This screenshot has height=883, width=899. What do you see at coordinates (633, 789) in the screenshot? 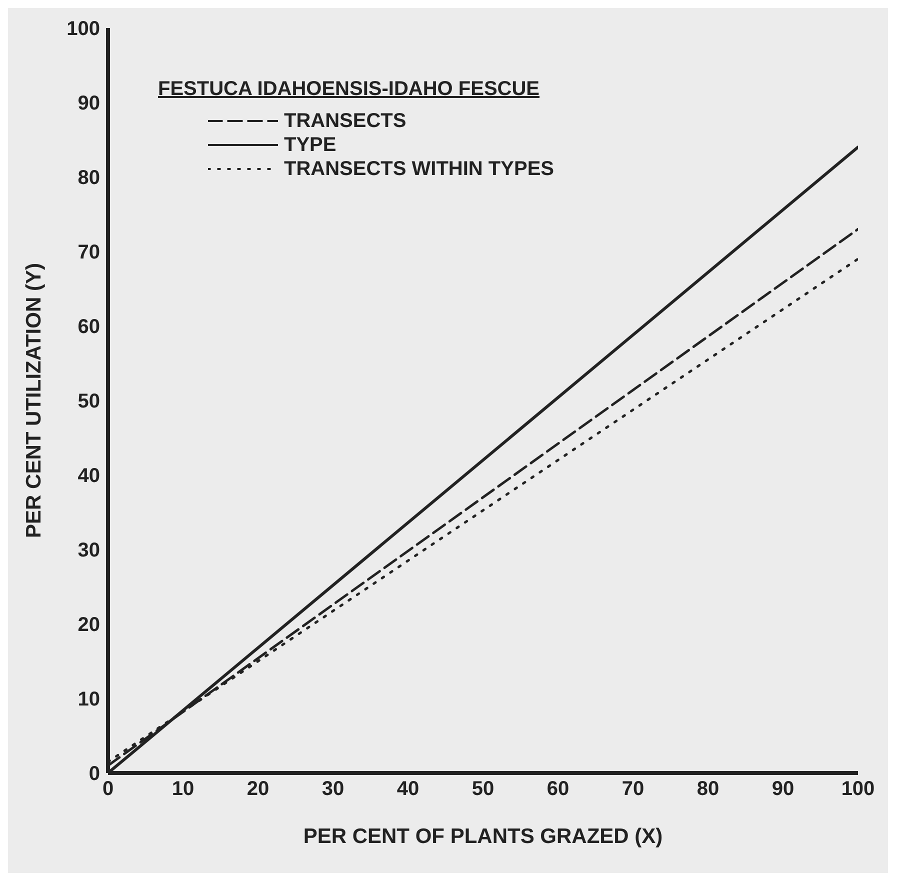
I see `x-tick-label: 70` at bounding box center [633, 789].